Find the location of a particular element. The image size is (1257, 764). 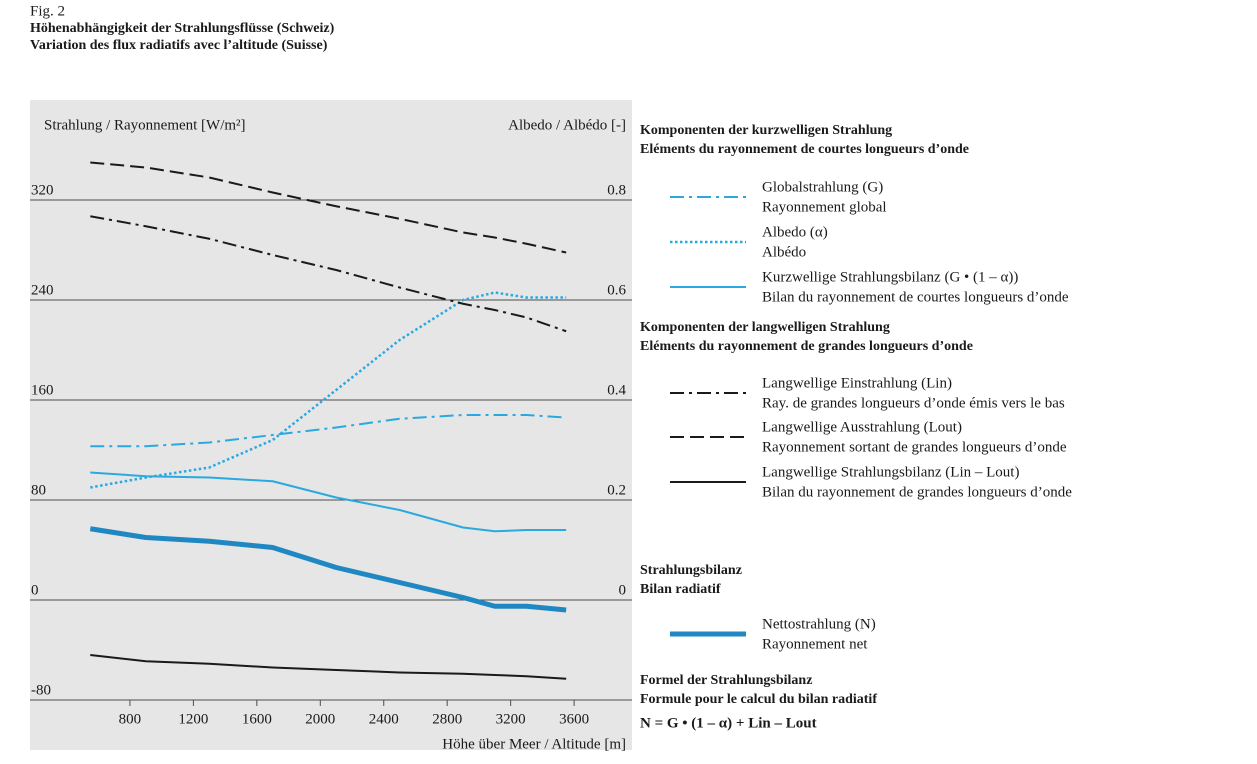

y2-tick-label: 0.6 is located at coordinates (616, 290).